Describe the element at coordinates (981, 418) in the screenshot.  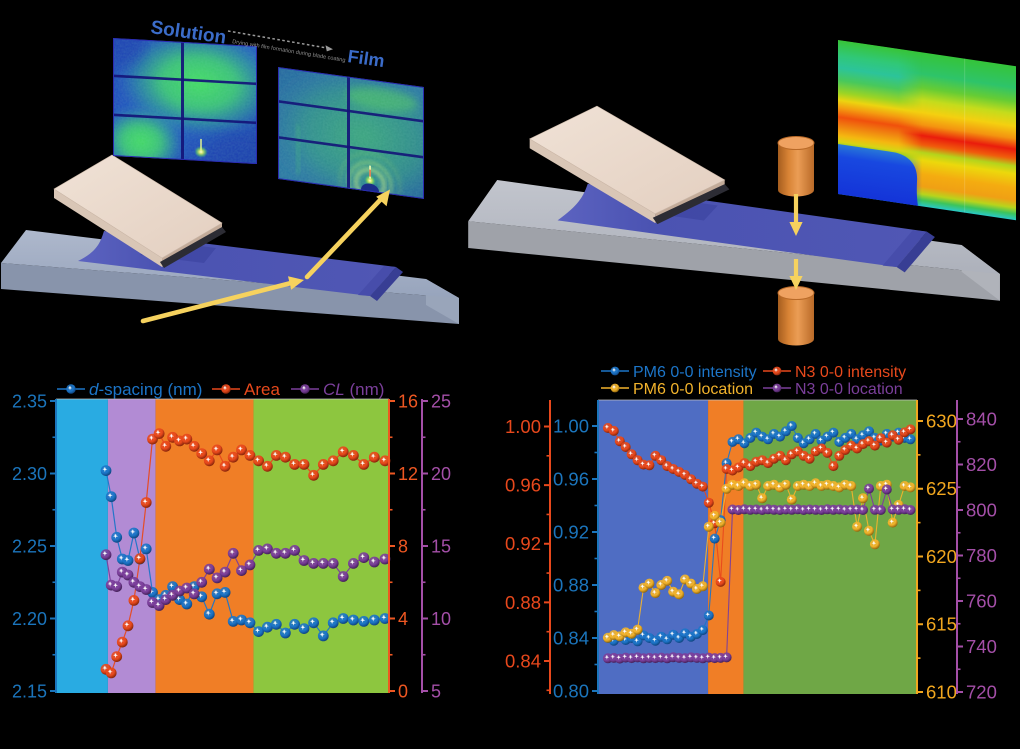
I see `tick-label: 840` at that location.